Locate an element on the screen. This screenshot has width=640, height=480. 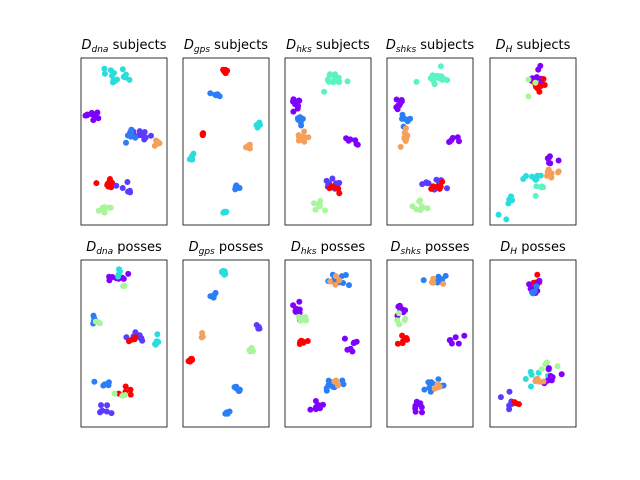
subplot-title: Dgps posses is located at coordinates (226, 248).